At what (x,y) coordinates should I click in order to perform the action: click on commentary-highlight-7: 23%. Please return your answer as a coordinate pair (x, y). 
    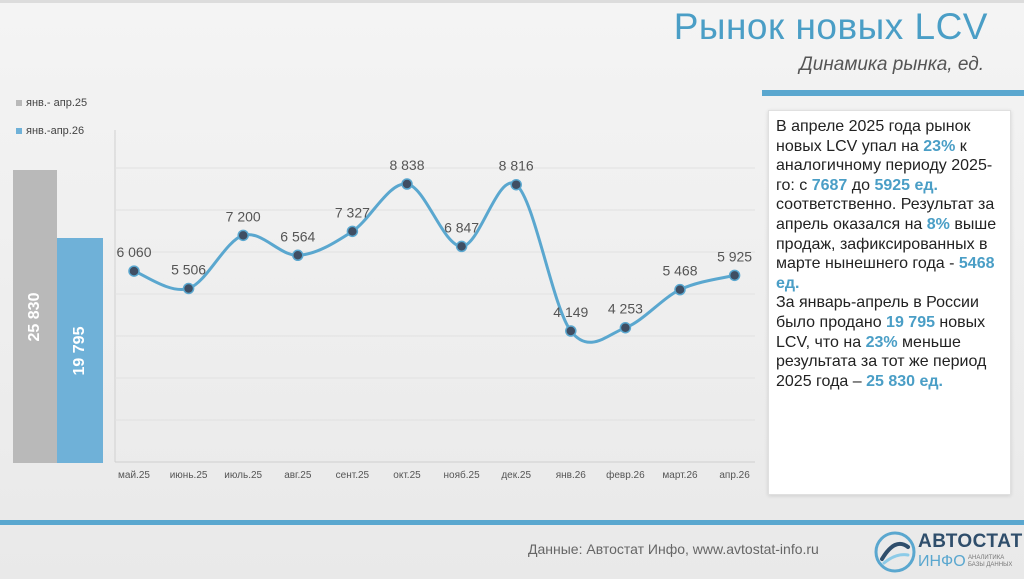
    Looking at the image, I should click on (881, 342).